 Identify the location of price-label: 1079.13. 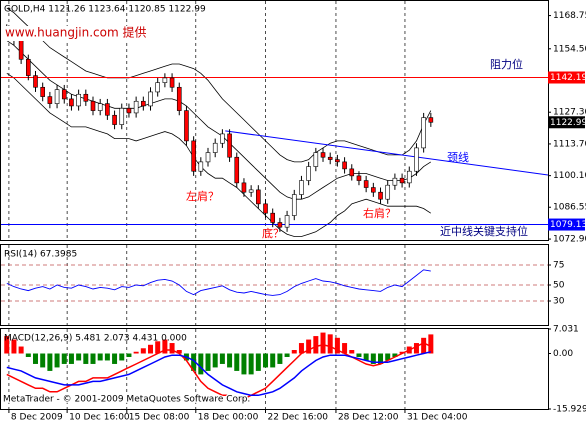
(568, 225).